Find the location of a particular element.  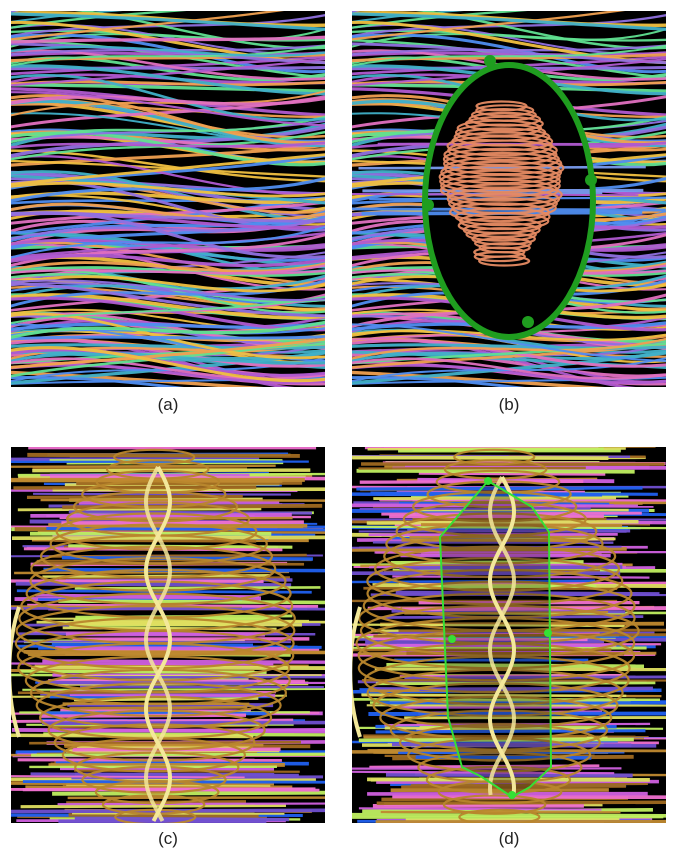

edge-streamline is located at coordinates (357, 672).